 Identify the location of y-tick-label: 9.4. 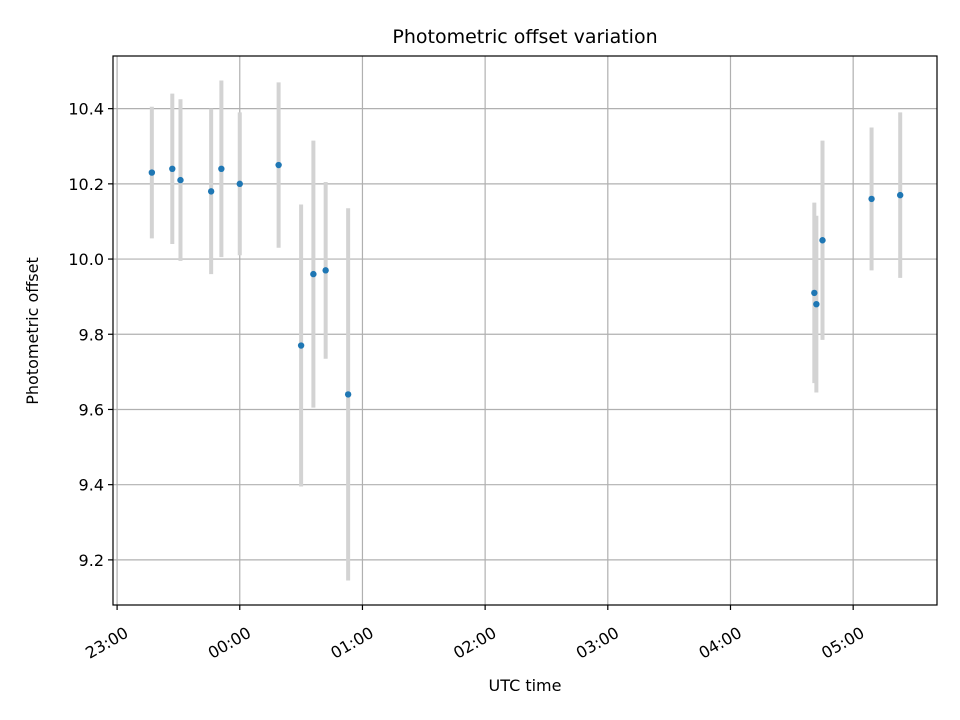
(91, 485).